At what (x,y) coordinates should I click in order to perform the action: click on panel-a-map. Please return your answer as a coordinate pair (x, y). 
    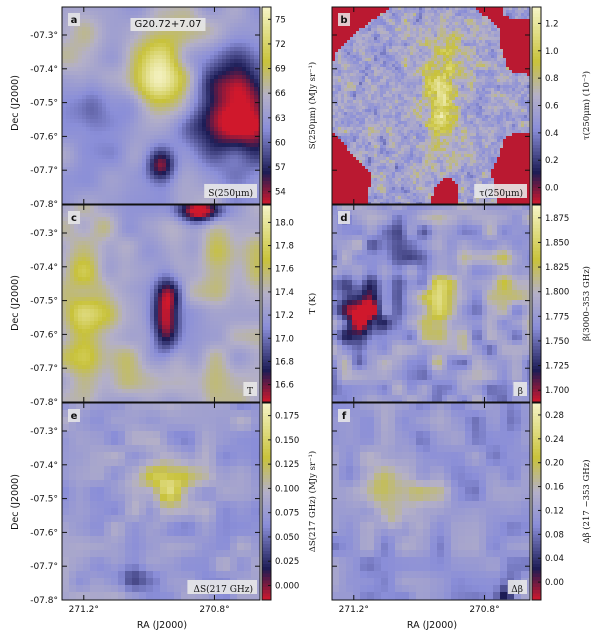
    Looking at the image, I should click on (161, 106).